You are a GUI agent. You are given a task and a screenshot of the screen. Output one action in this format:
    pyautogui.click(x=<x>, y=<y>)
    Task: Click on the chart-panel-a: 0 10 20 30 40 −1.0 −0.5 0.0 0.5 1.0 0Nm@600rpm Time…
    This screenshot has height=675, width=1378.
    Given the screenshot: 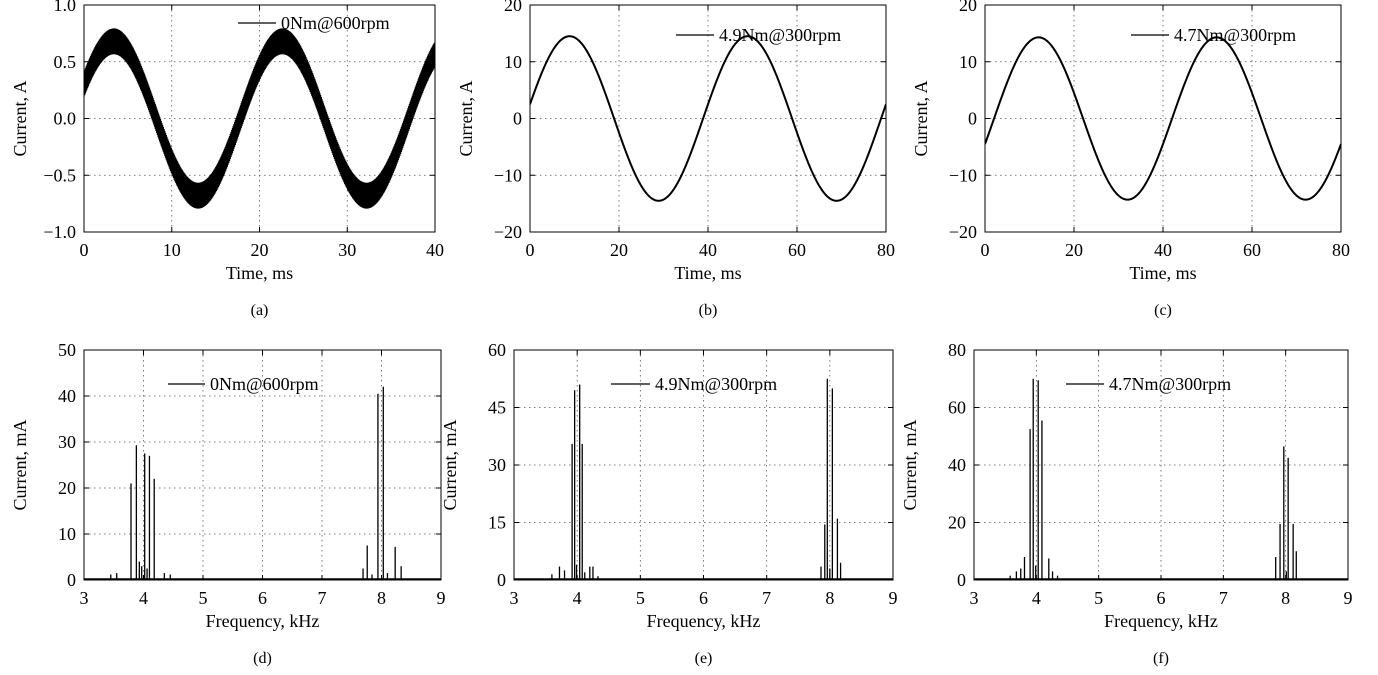 What is the action you would take?
    pyautogui.click(x=227, y=159)
    